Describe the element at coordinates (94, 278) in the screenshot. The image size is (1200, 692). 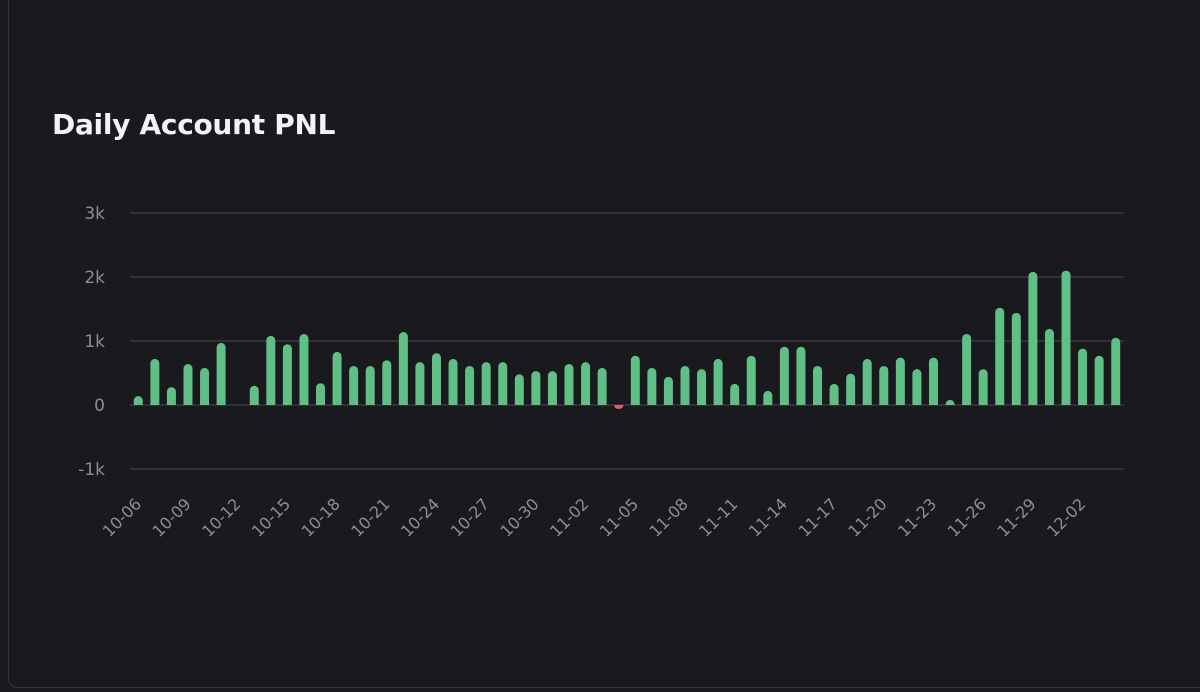
I see `y-tick-label: 2k` at that location.